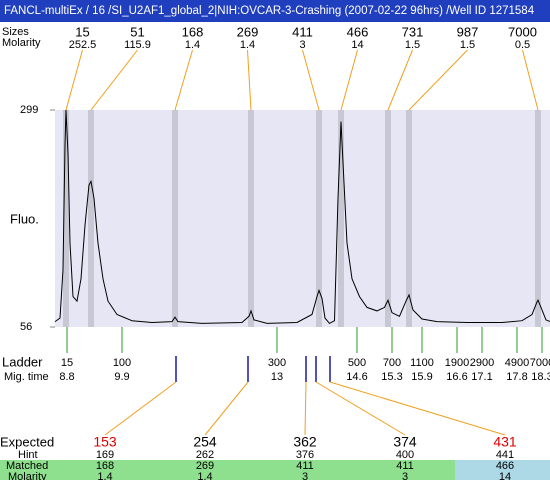 The height and width of the screenshot is (480, 550). I want to click on expected-value: 431, so click(505, 442).